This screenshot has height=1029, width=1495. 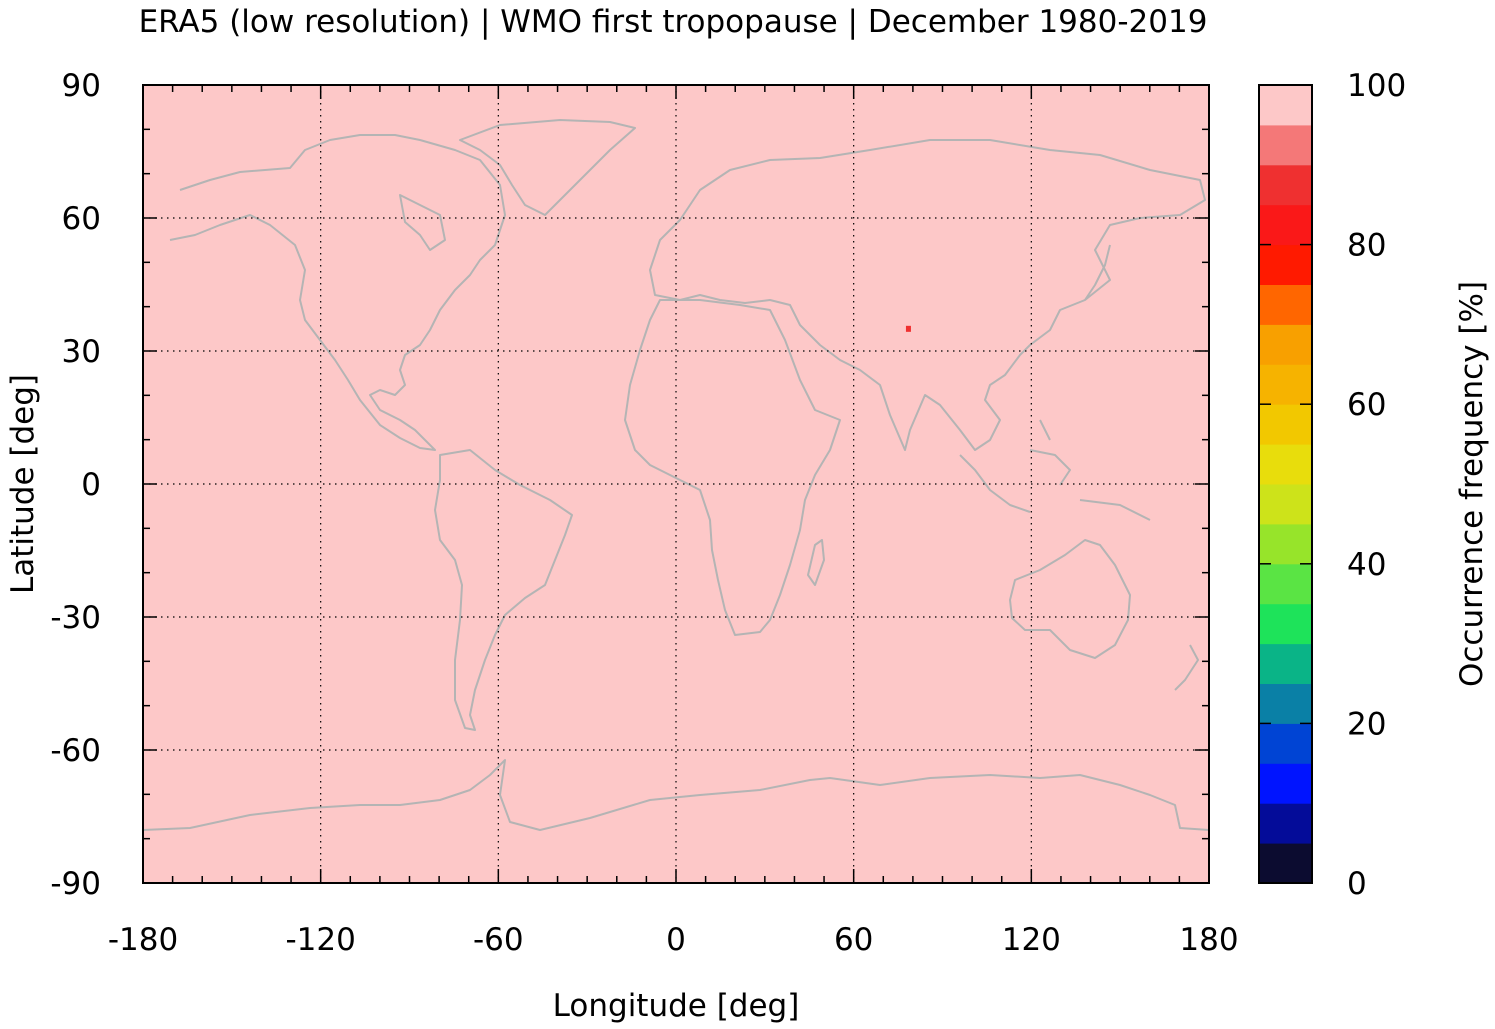 I want to click on colorbar-tick-label: 20, so click(x=1366, y=724).